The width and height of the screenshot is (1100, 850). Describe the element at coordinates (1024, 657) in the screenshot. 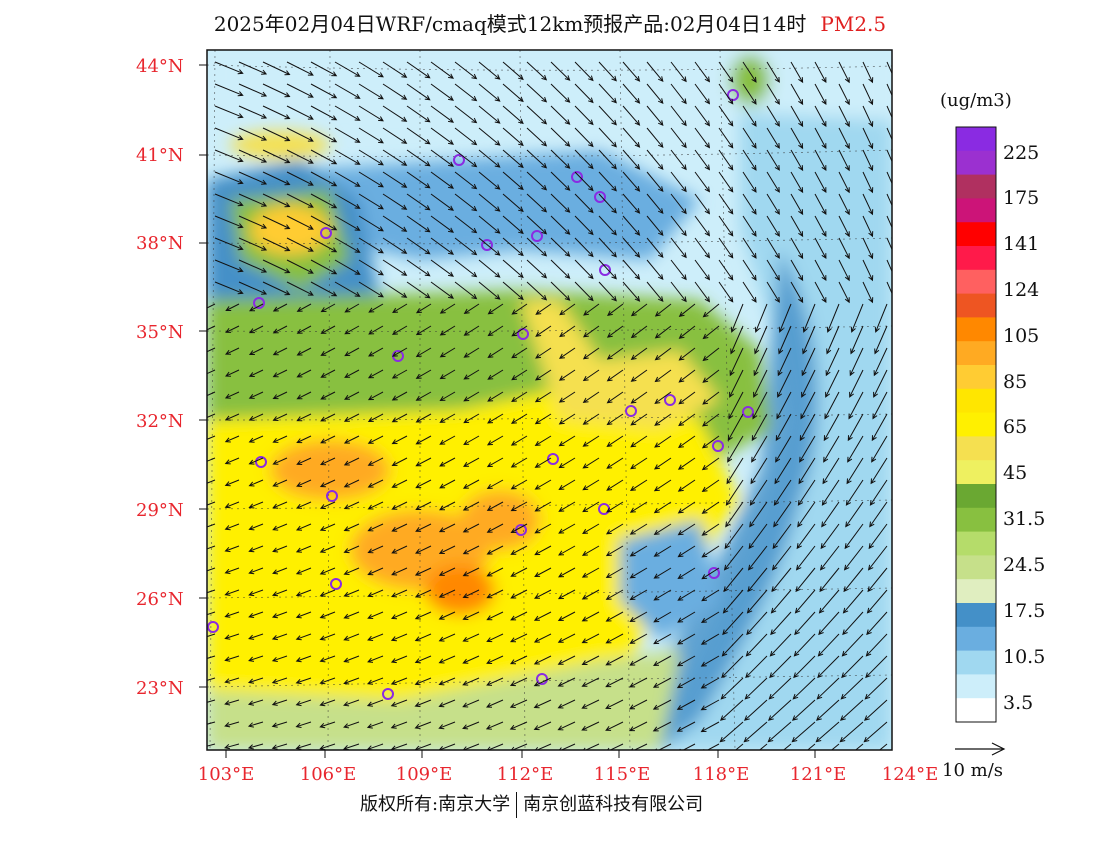

I see `colorbar-label: 10.5` at that location.